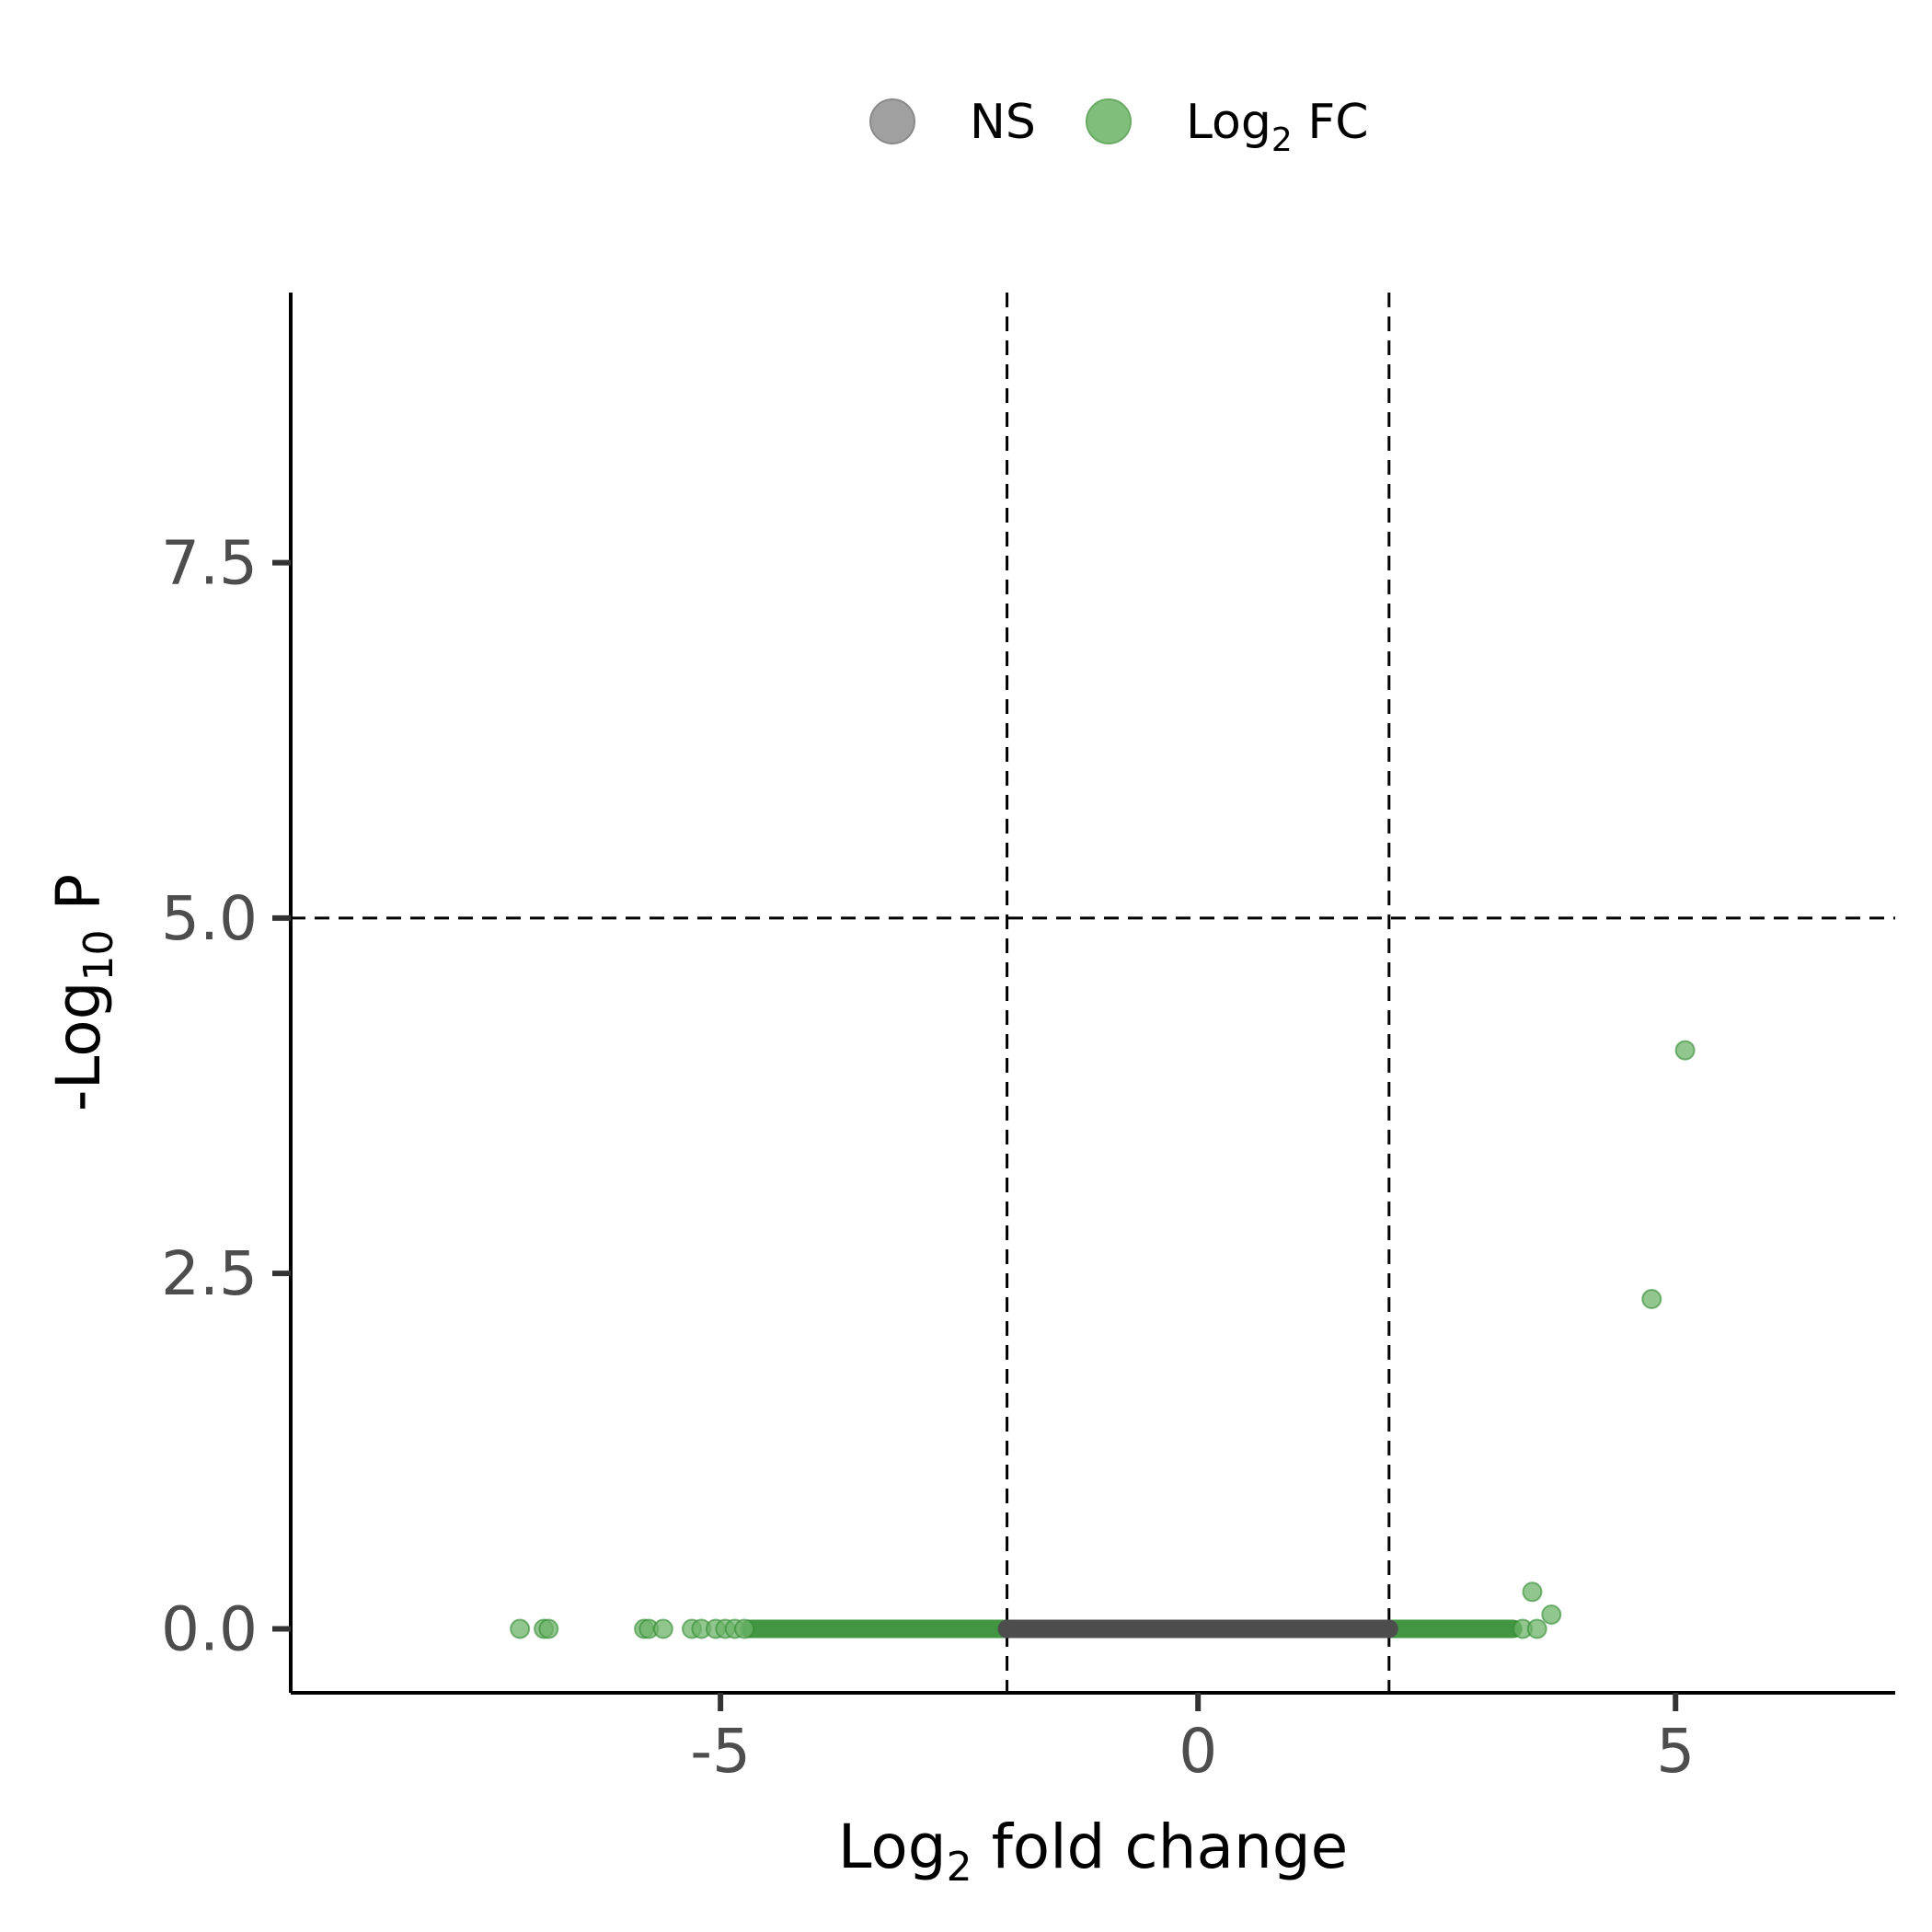 This screenshot has width=1932, height=1932. I want to click on legend: NS Log2 FC, so click(1119, 127).